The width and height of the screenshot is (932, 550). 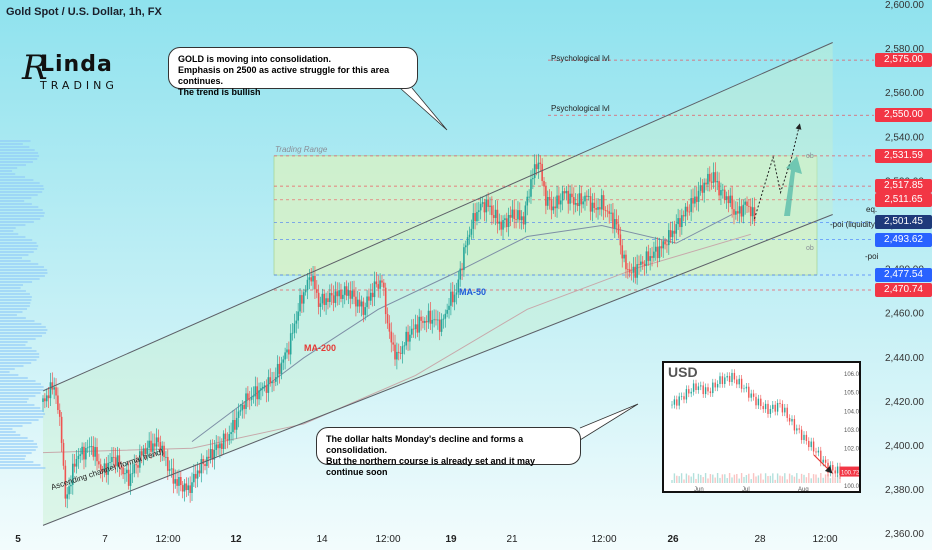 What do you see at coordinates (904, 5) in the screenshot?
I see `y-tick-label: 2,600.00` at bounding box center [904, 5].